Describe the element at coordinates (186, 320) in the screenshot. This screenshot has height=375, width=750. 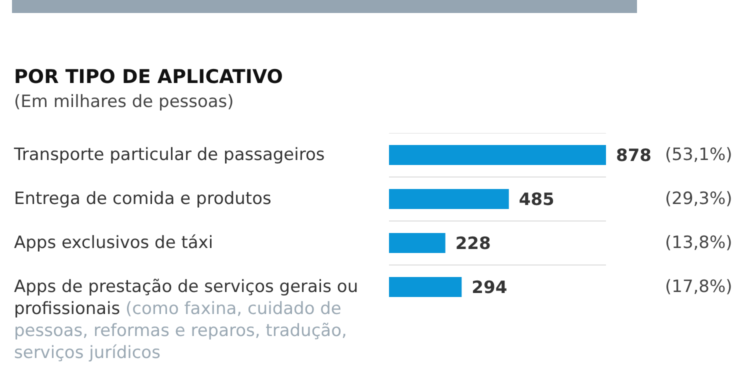
I see `category-label: Apps de prestação de serviços gerais ou profissionais (como faxina, cuidado de pessoas, reformas e reparos, tradução, serviços jurídicos` at that location.